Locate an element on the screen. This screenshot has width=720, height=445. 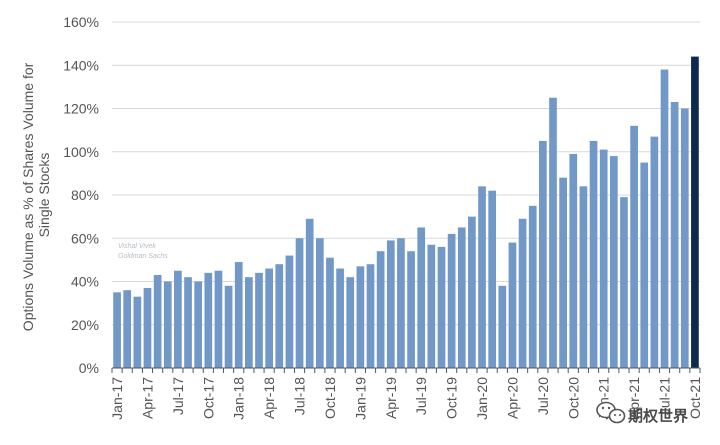
y-axis-title-line-1: Options Volume as % of Shares Volume for is located at coordinates (28, 196).